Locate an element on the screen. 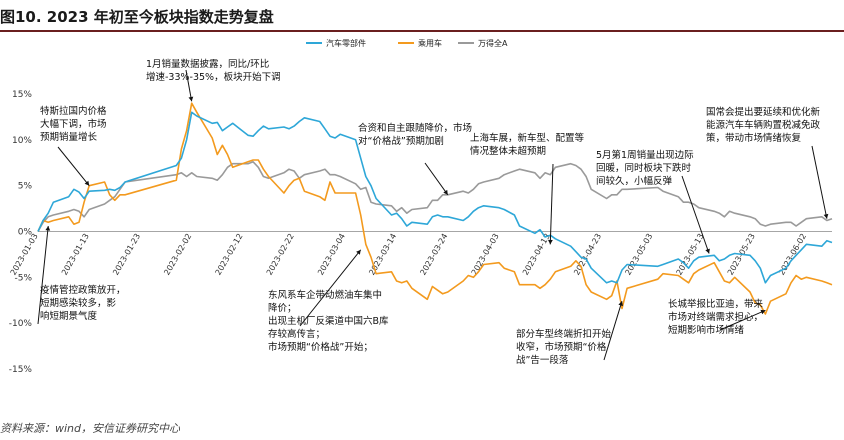 Image resolution: width=844 pixels, height=440 pixels. x-tick-label: 2023-04-23 is located at coordinates (587, 254).